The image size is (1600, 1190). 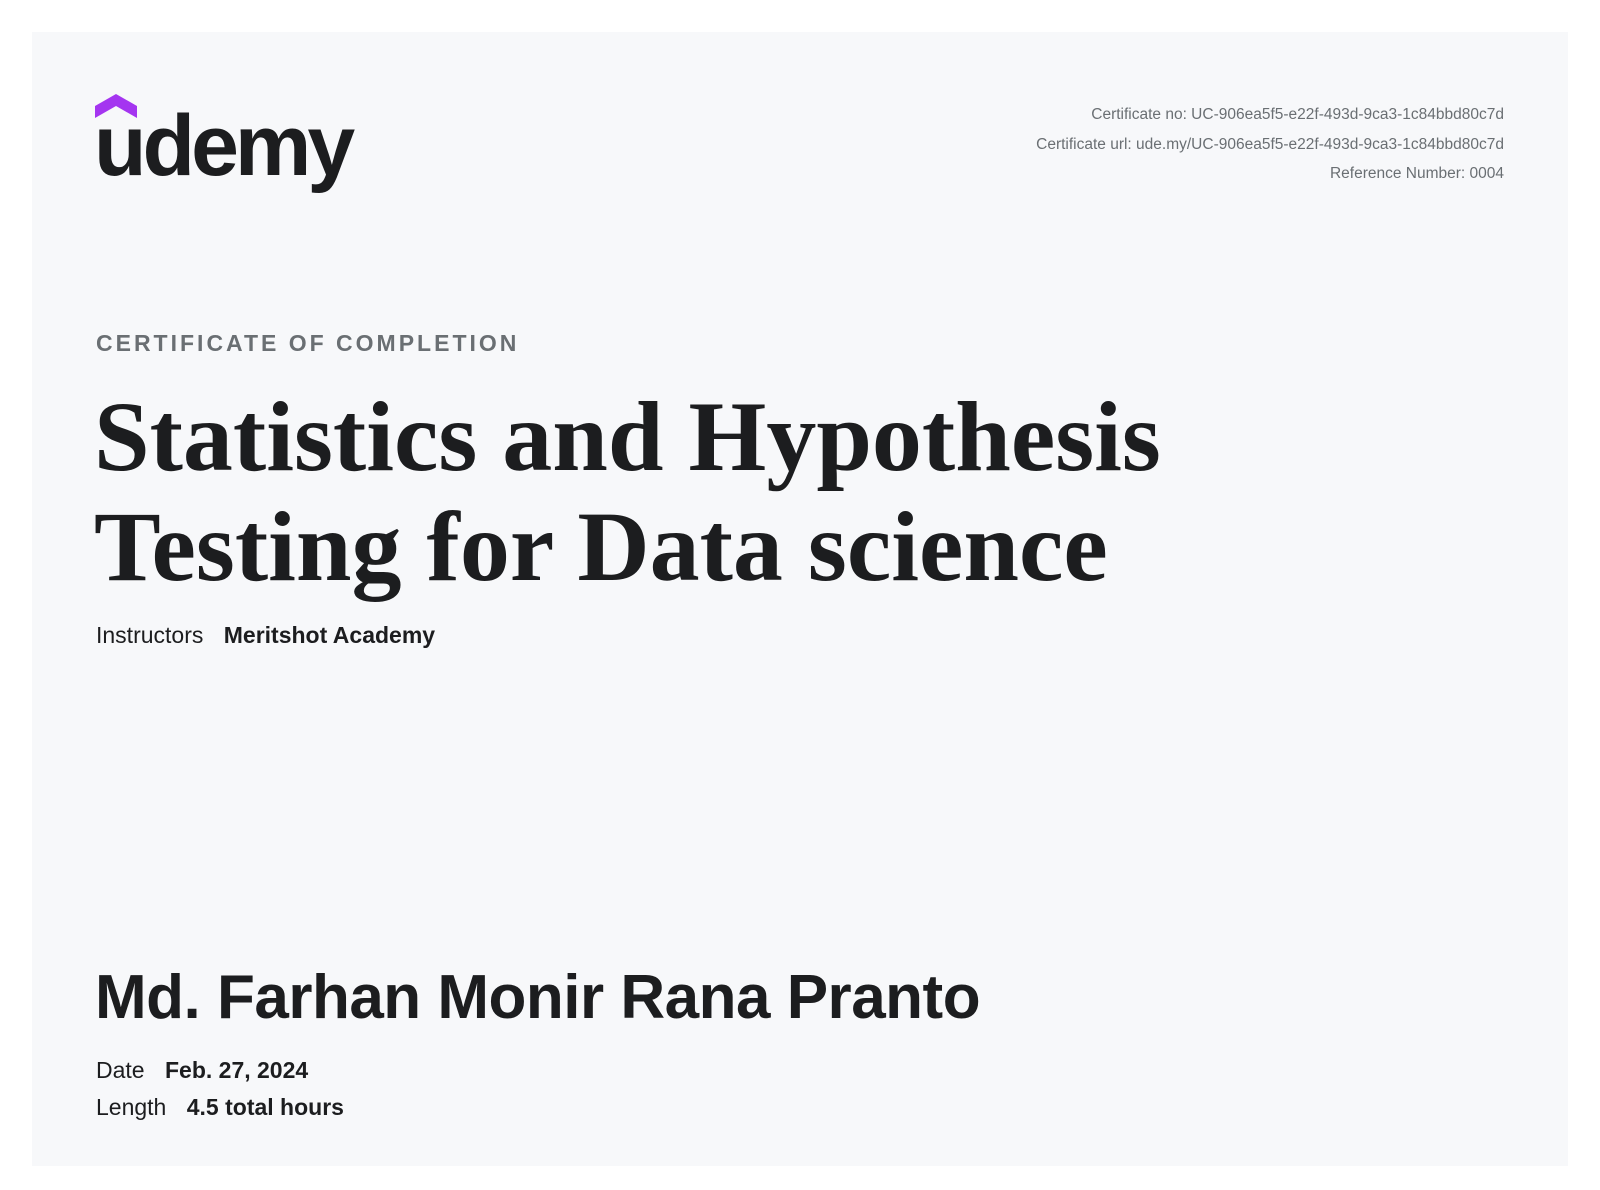 What do you see at coordinates (265, 1107) in the screenshot?
I see `length-value: 4.5 total hours` at bounding box center [265, 1107].